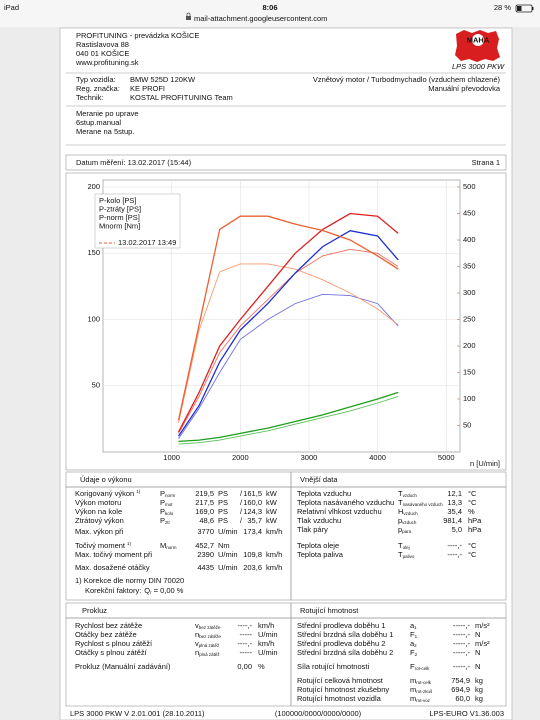  Describe the element at coordinates (99, 520) in the screenshot. I see `power-label: Ztrátový výkon` at that location.